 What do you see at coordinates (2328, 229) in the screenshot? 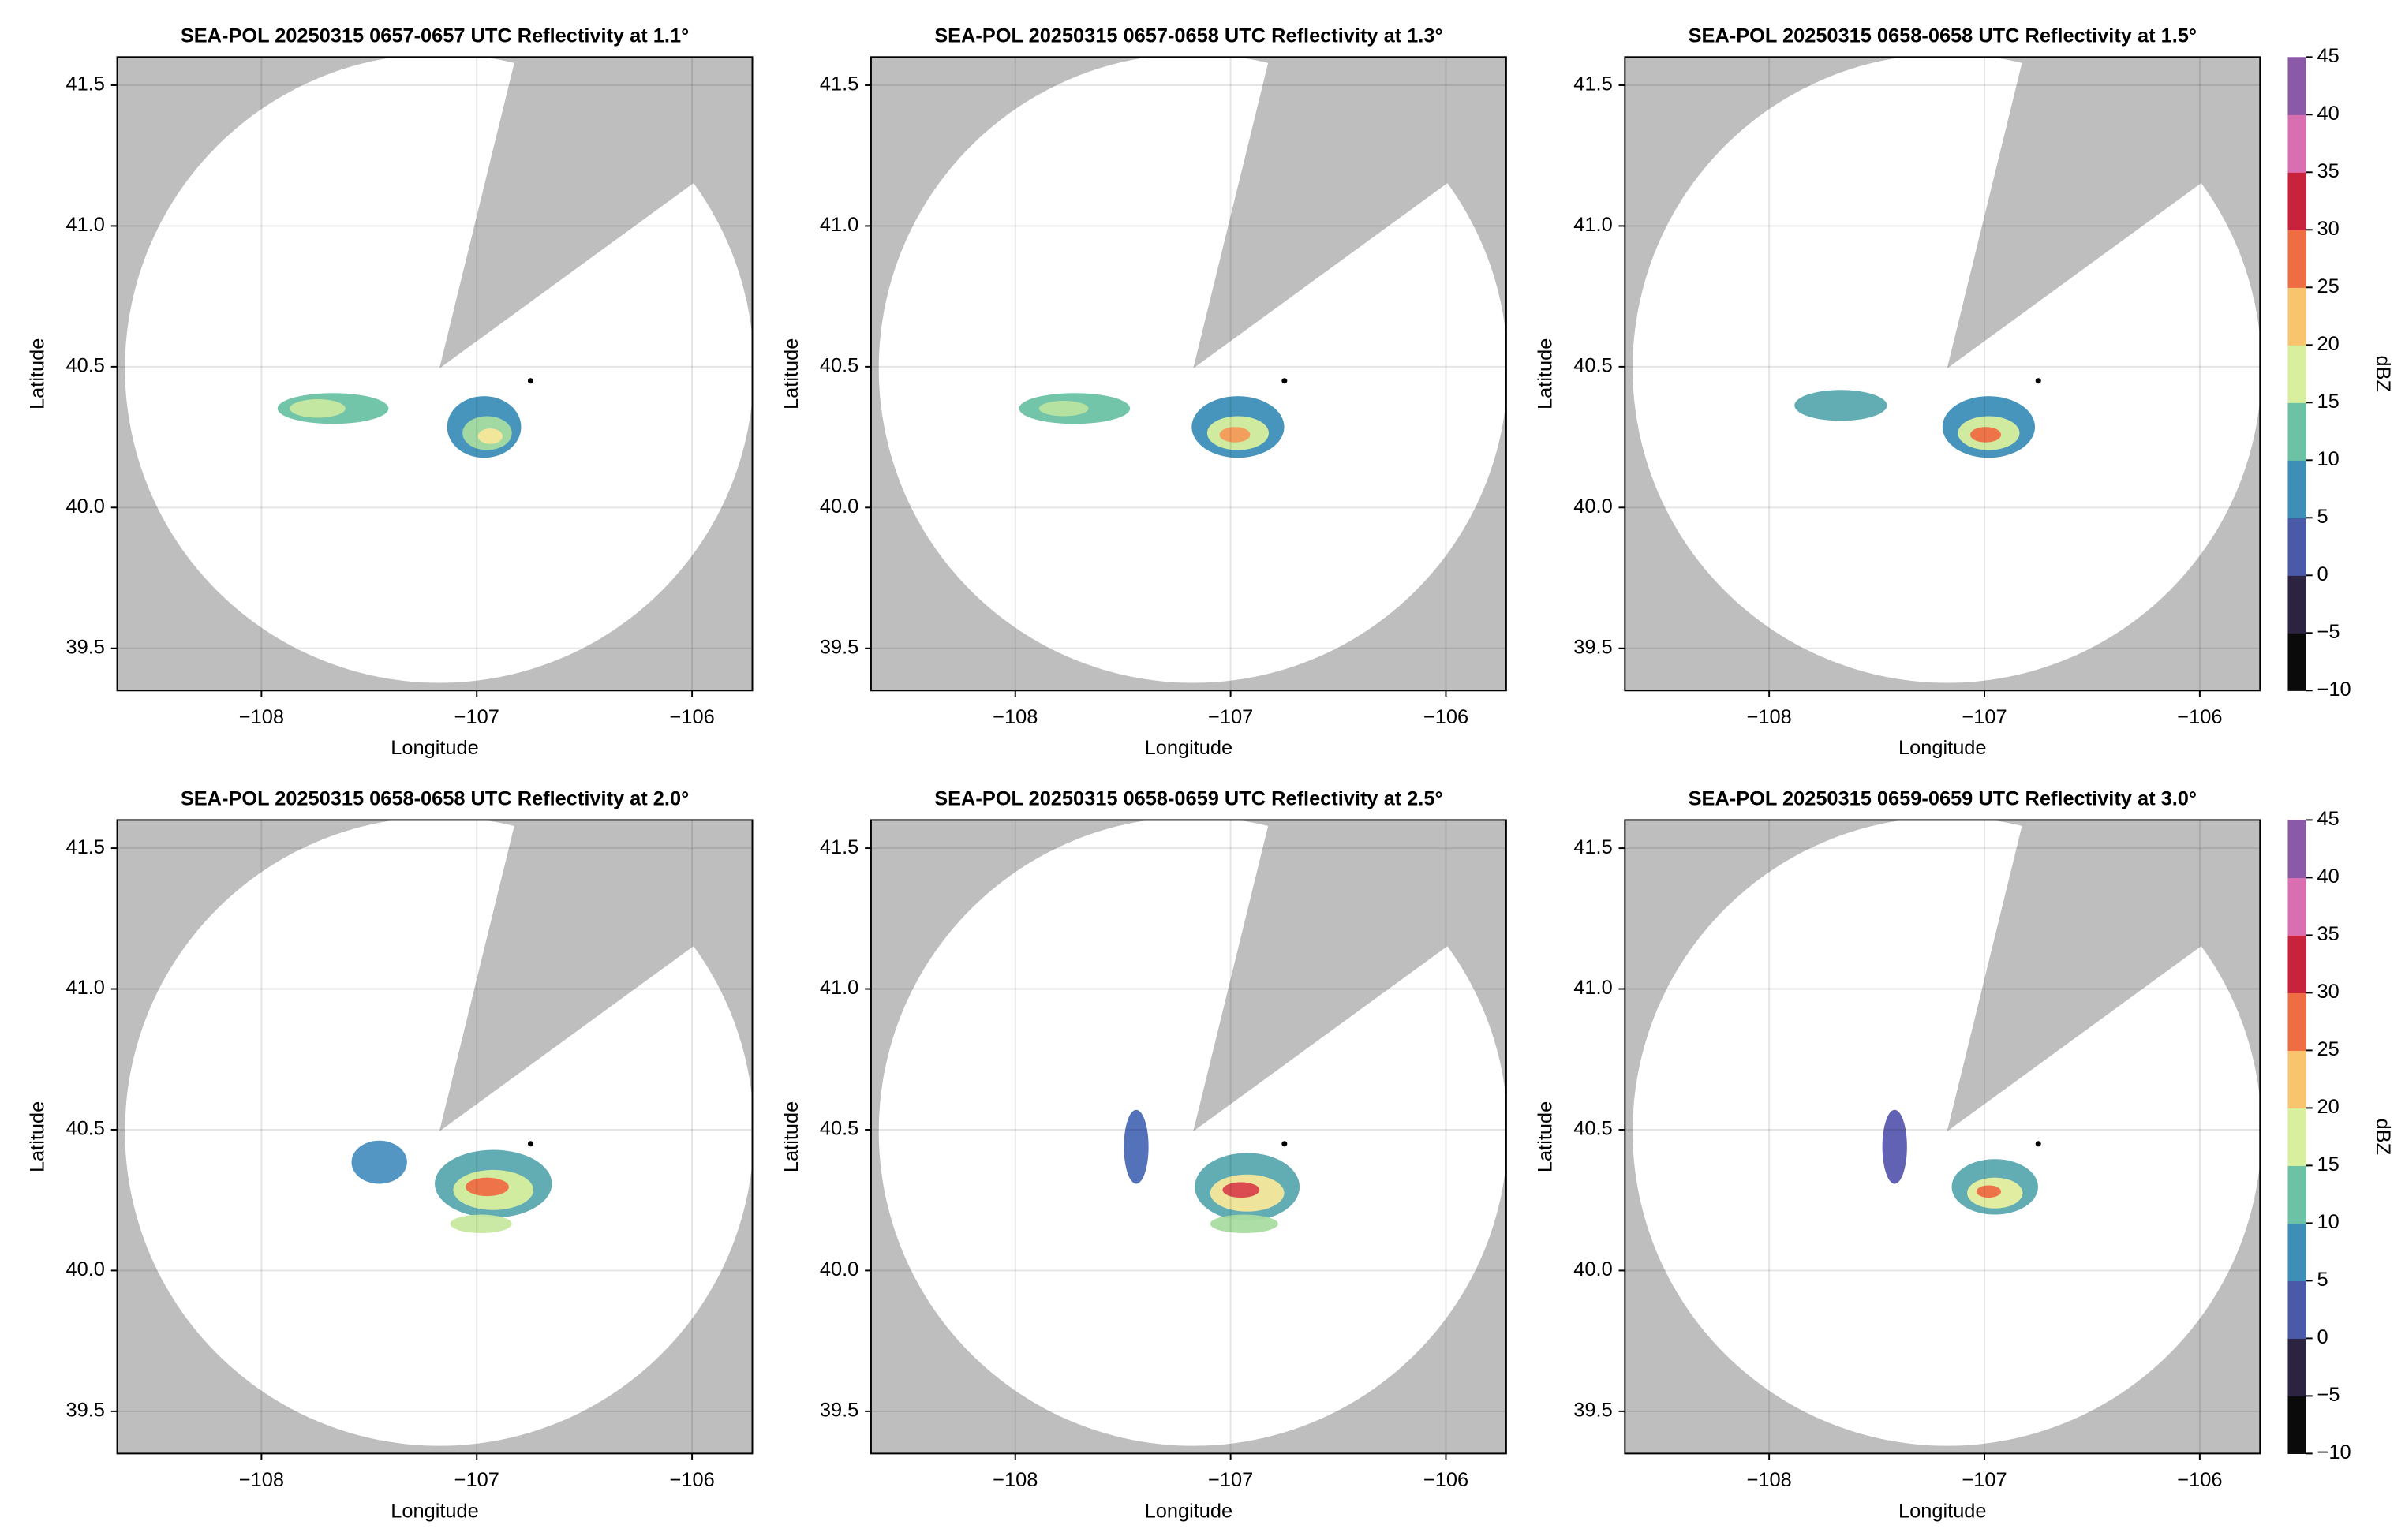
I see `colorbar-tick-label: 30` at bounding box center [2328, 229].